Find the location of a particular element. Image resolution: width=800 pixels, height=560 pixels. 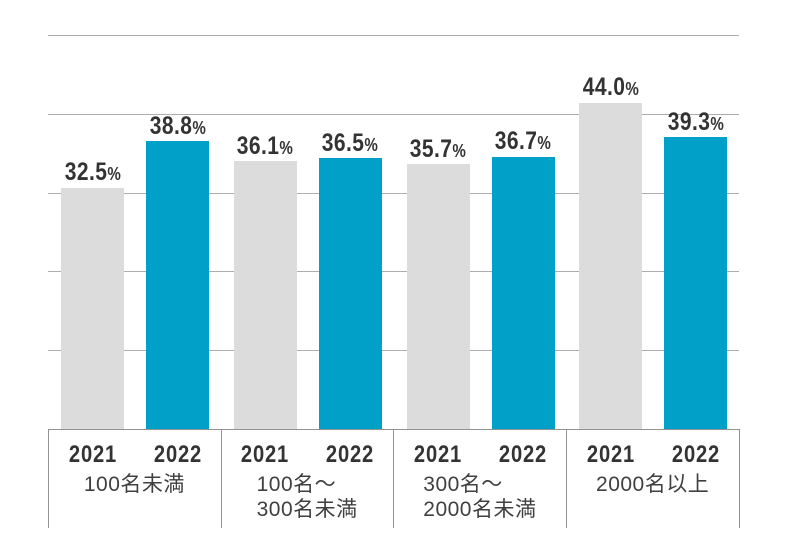

category-line: 2000名以上 is located at coordinates (653, 484).